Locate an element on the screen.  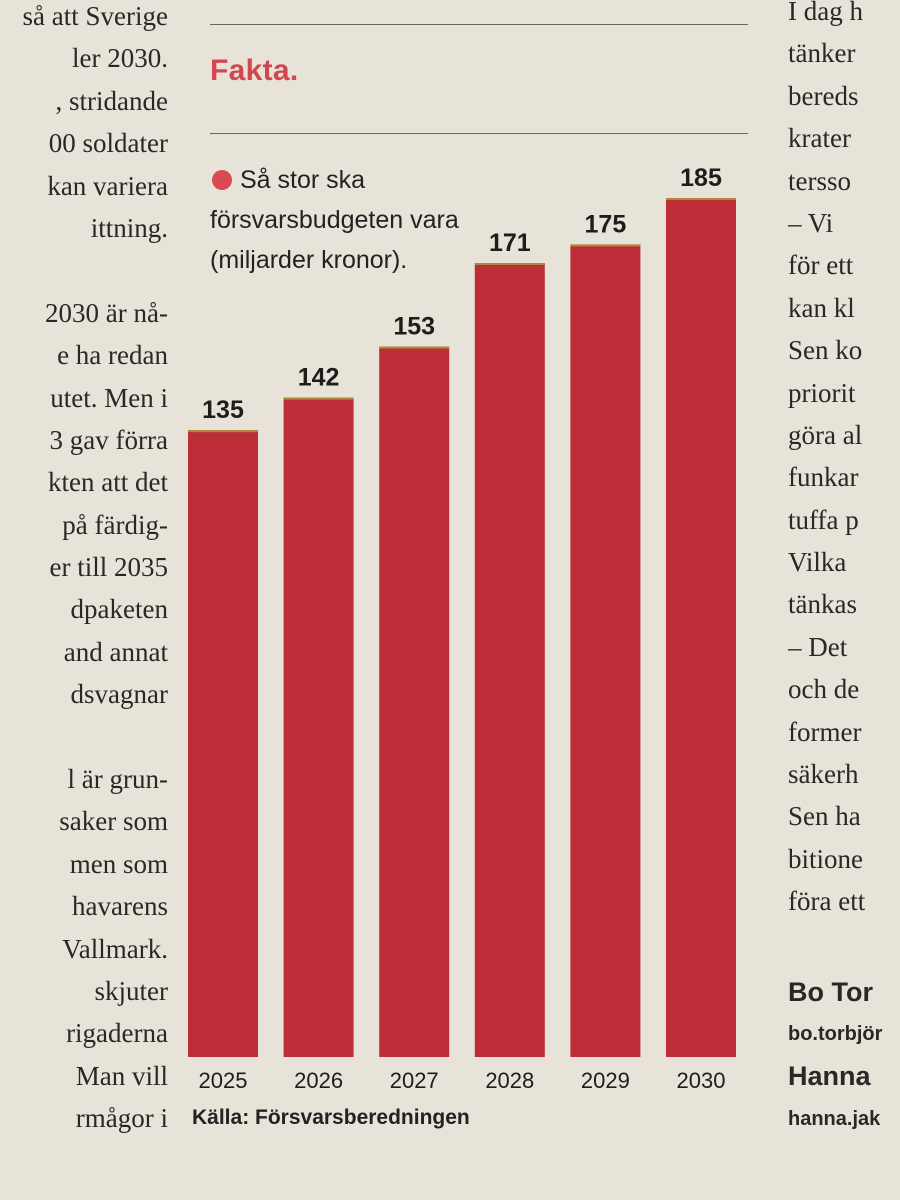
x-tick-label: 2029 is located at coordinates (605, 1080).